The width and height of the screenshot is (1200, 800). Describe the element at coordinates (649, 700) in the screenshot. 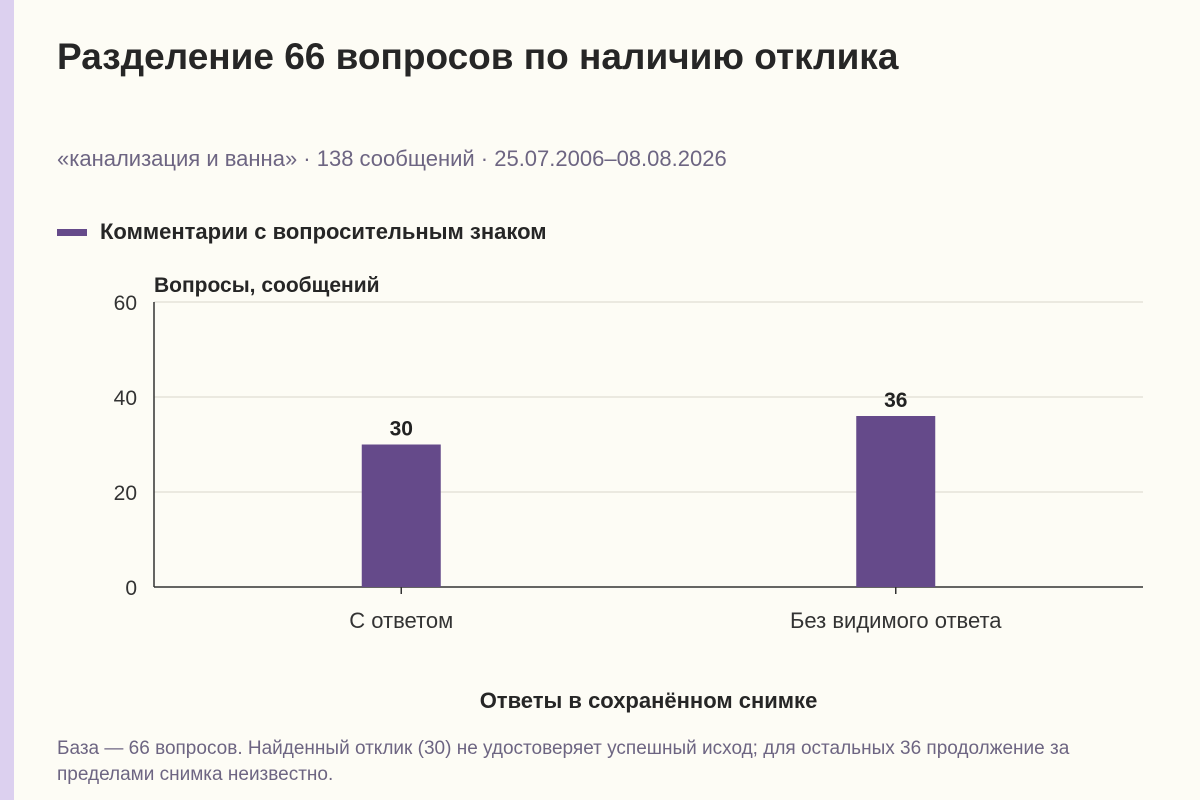

I see `x-axis-label: Ответы в сохранённом снимке` at that location.